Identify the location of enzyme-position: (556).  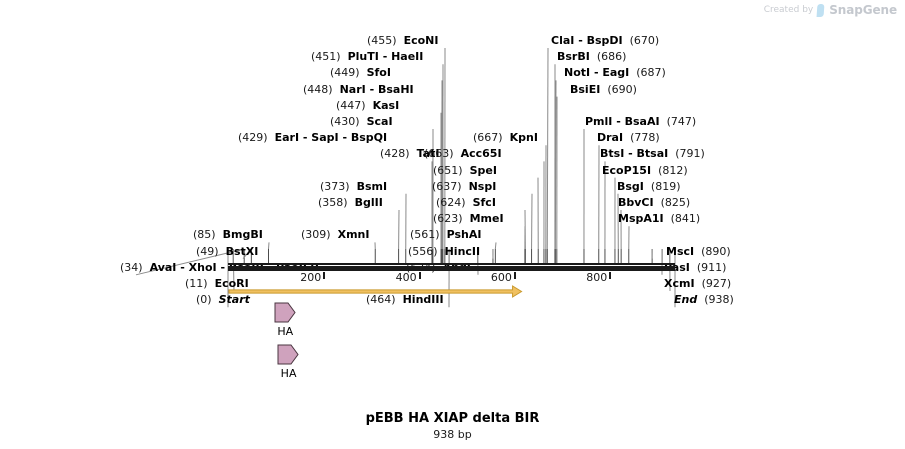
(423, 251).